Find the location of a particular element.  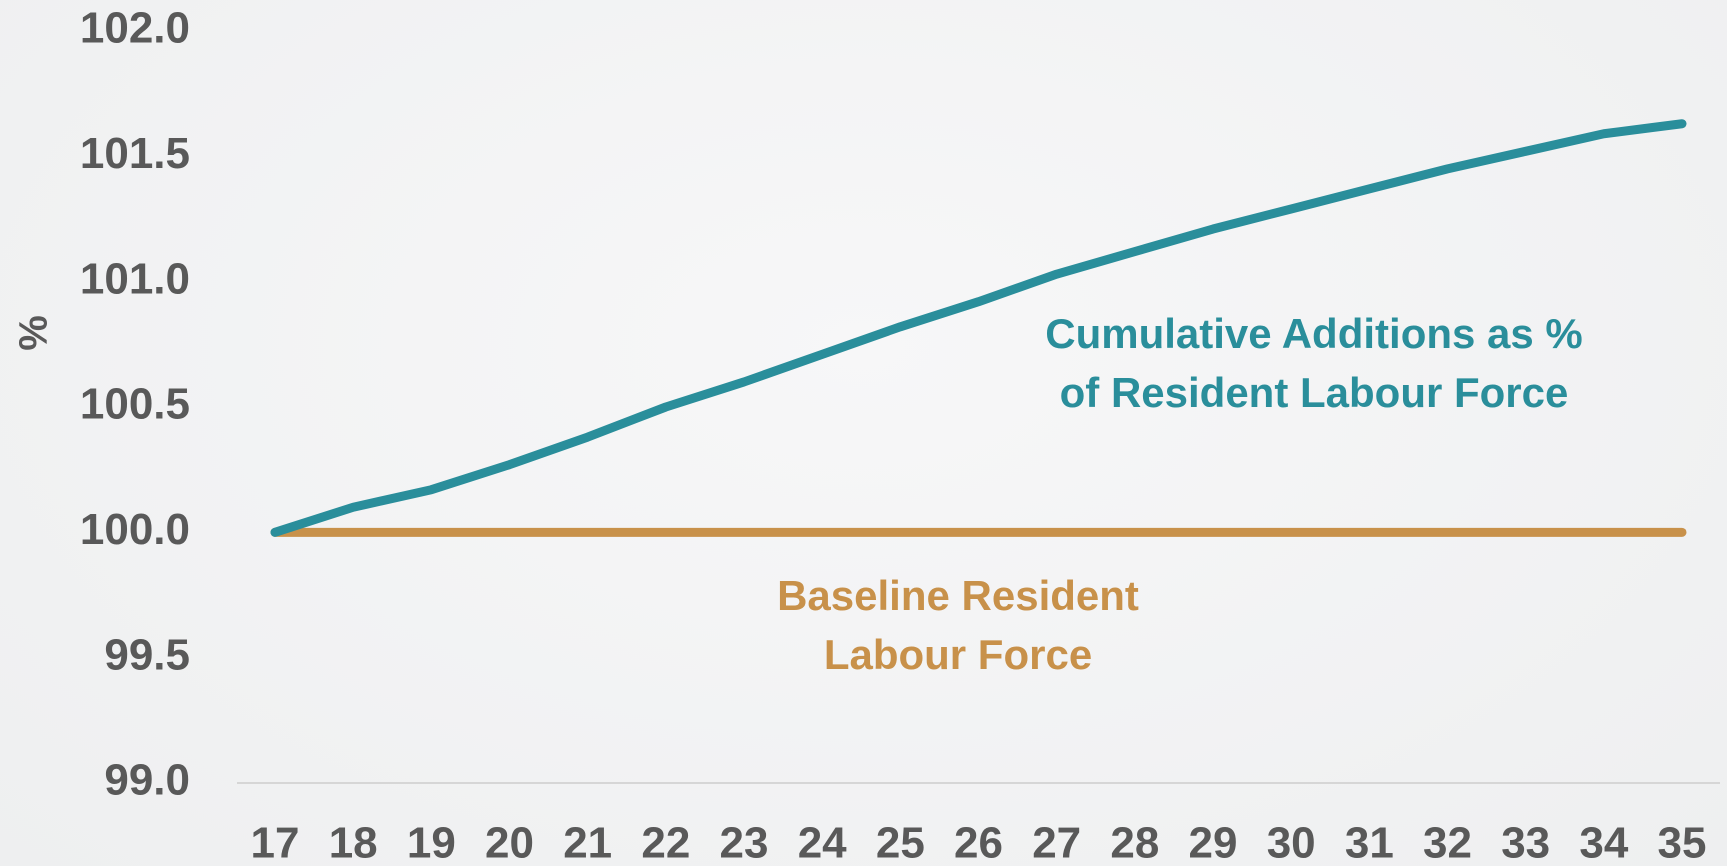

x-tick-label: 28 is located at coordinates (1134, 842).